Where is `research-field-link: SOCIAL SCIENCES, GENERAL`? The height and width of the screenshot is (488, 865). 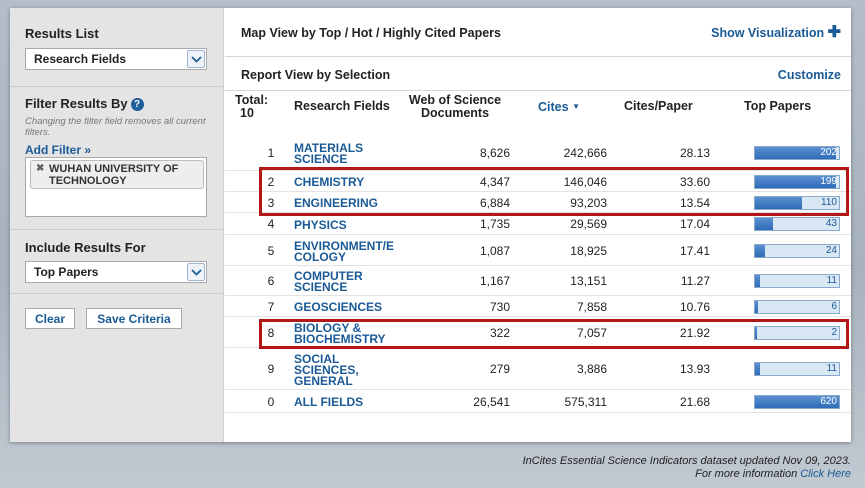
research-field-link: SOCIAL SCIENCES, GENERAL is located at coordinates (326, 370).